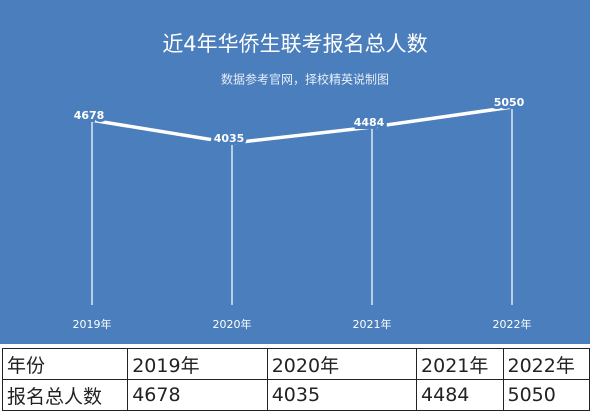 The image size is (600, 416). Describe the element at coordinates (197, 364) in the screenshot. I see `table-cell: 2019年` at that location.